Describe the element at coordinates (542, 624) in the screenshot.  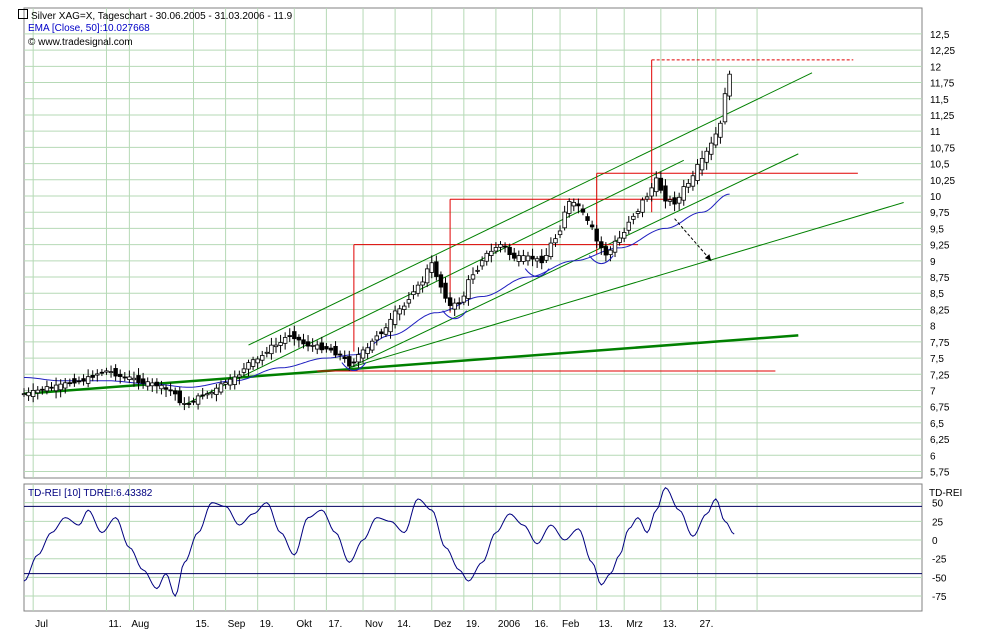
I see `x-tick-label: 16.` at that location.